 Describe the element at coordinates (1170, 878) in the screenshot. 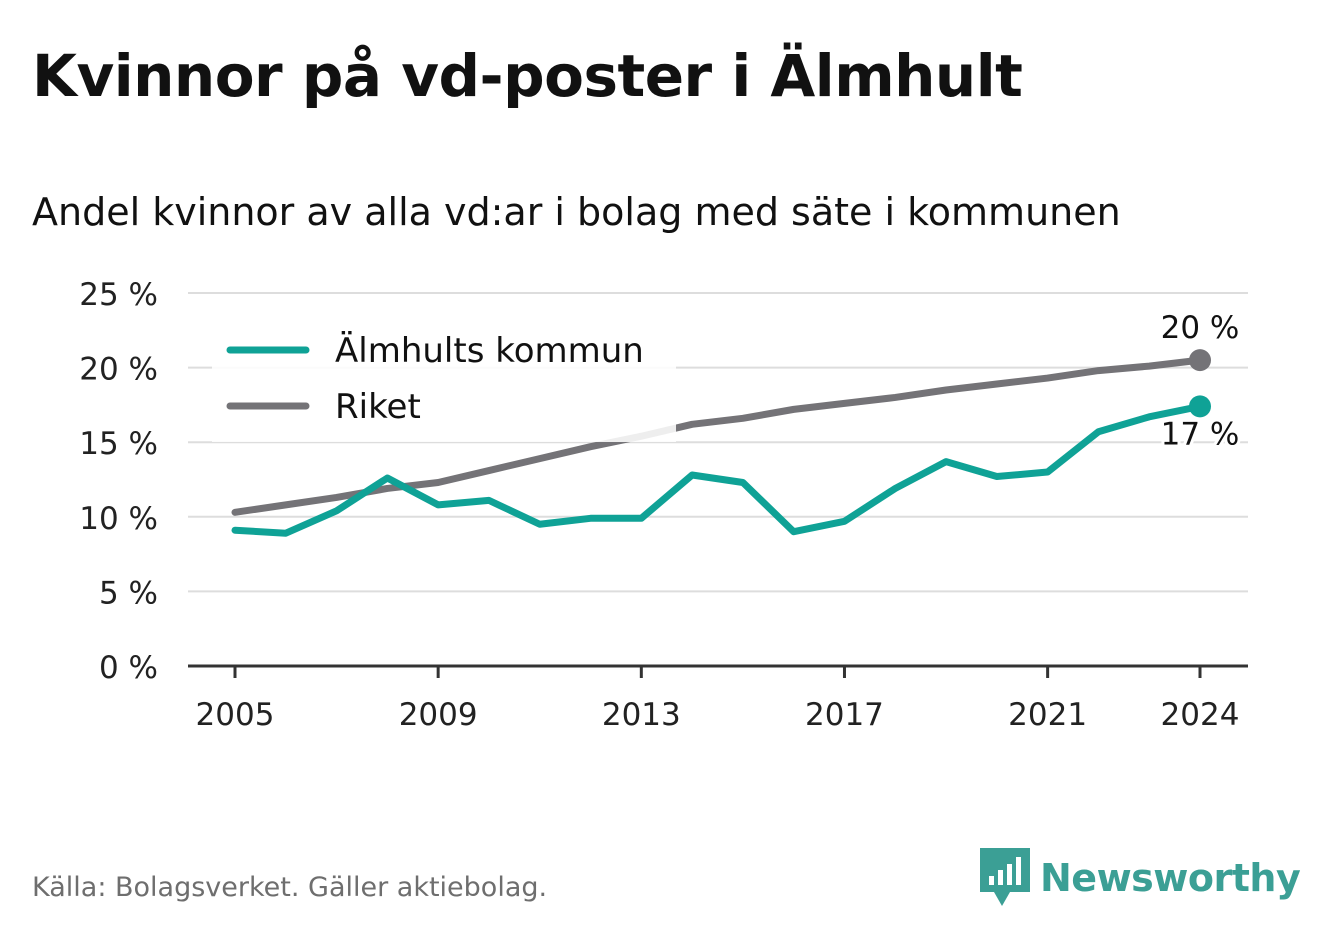

I see `brand-name: Newsworthy` at that location.